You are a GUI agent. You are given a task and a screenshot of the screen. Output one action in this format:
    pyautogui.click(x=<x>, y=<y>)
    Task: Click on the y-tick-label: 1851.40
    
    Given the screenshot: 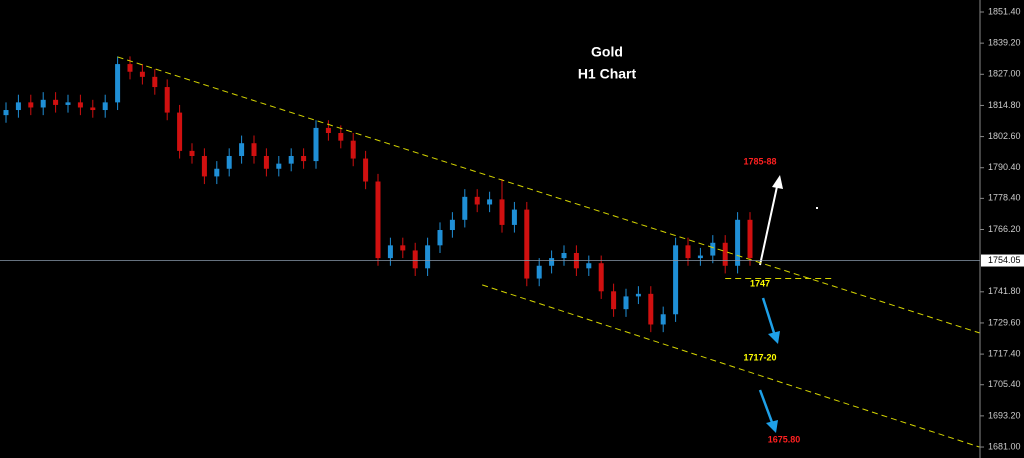 What is the action you would take?
    pyautogui.click(x=1004, y=11)
    